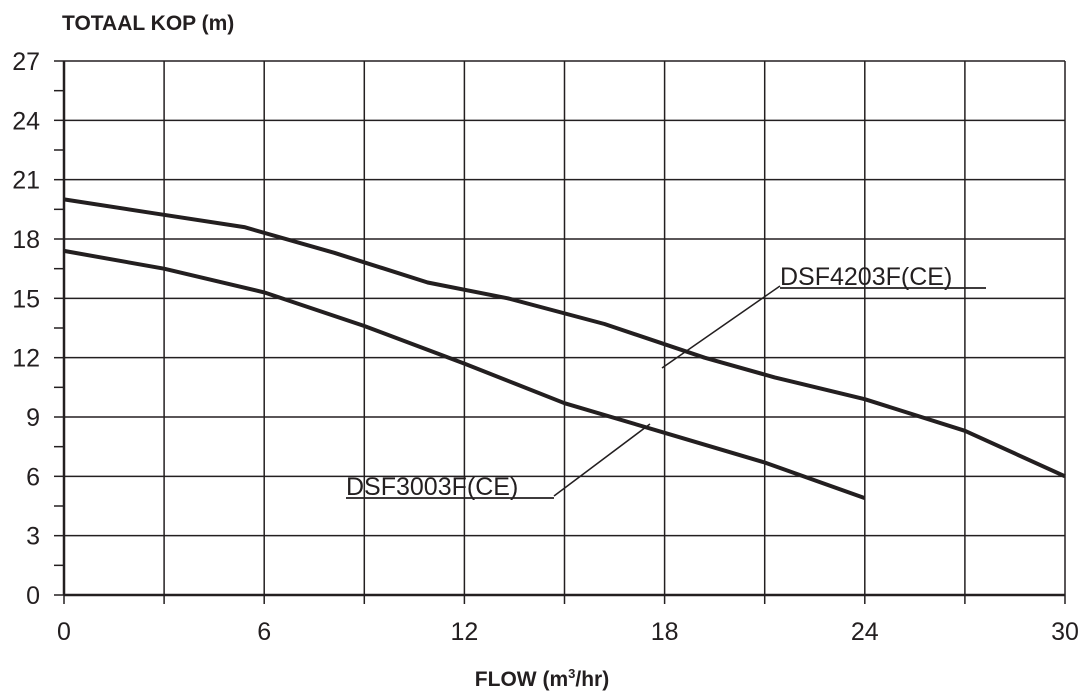 The height and width of the screenshot is (698, 1084). I want to click on y-tick-label: 21, so click(26, 181).